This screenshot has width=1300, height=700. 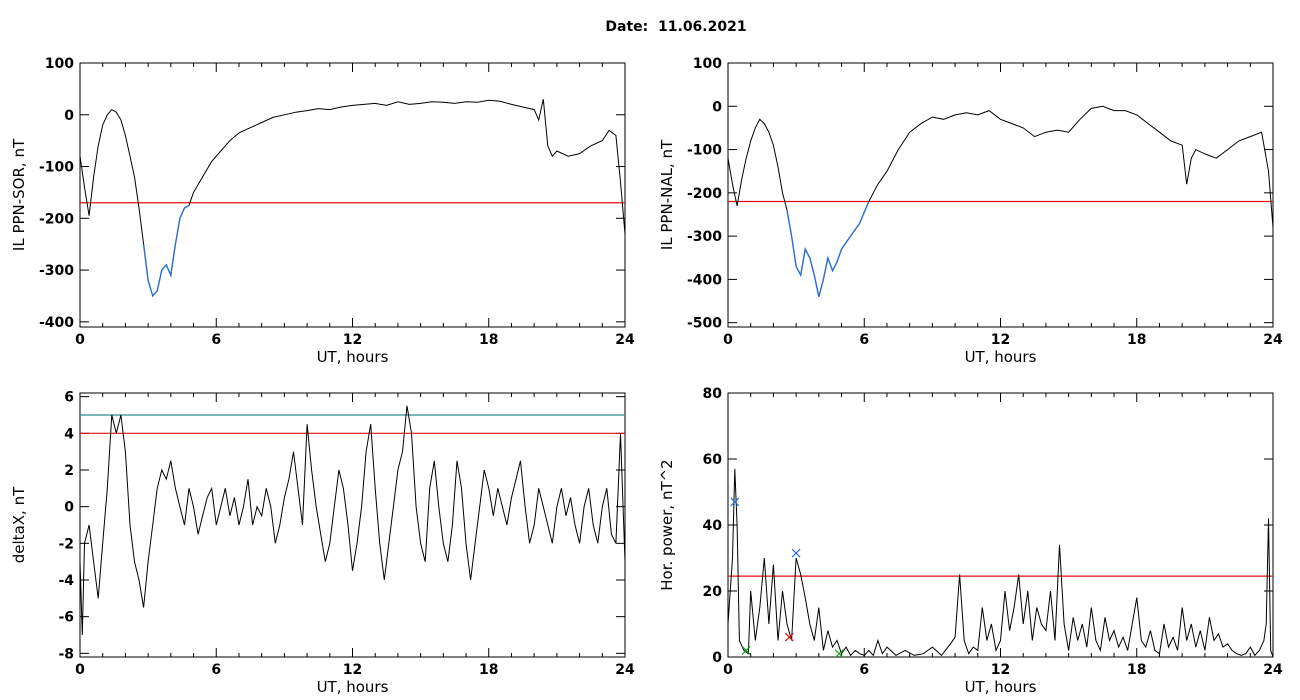 What do you see at coordinates (66, 654) in the screenshot?
I see `y-tick-label: -8` at bounding box center [66, 654].